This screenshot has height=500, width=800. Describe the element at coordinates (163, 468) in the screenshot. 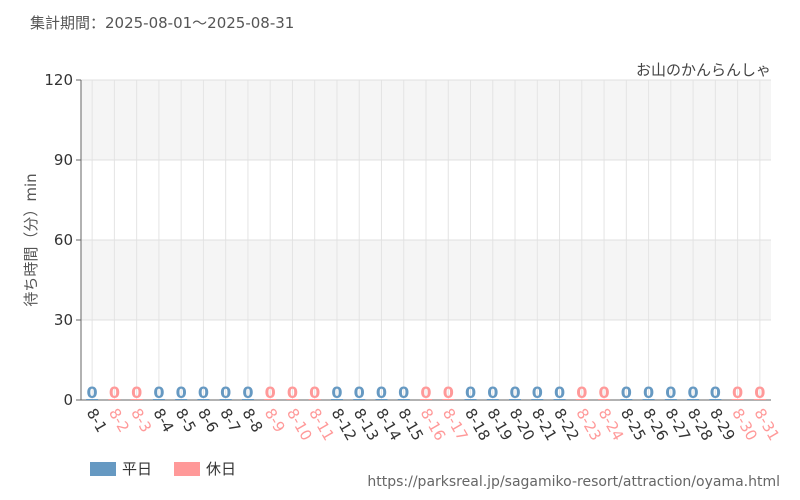

I see `legend: 平日 休日` at that location.